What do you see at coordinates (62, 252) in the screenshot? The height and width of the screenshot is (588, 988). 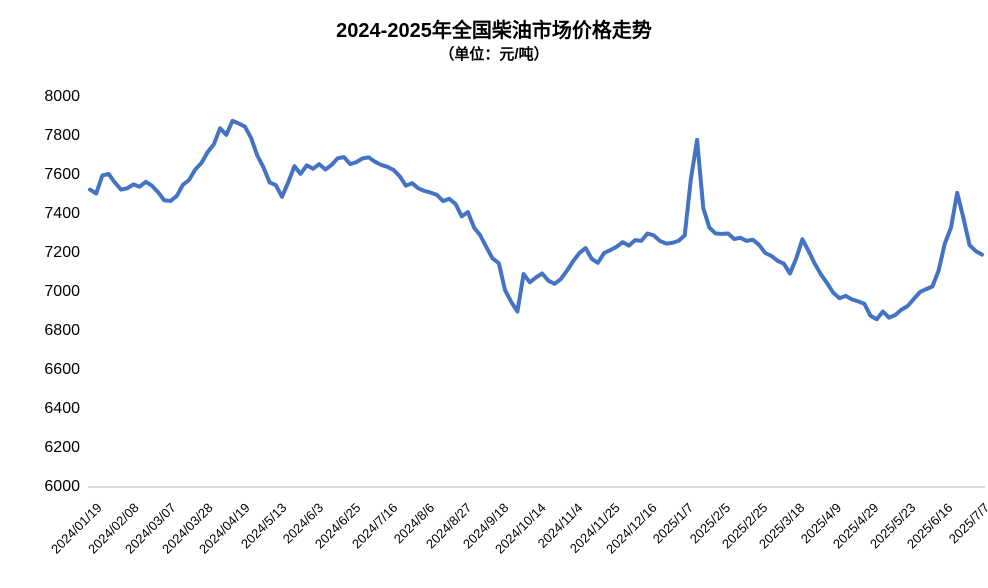 I see `y-axis-tick-label: 7200` at bounding box center [62, 252].